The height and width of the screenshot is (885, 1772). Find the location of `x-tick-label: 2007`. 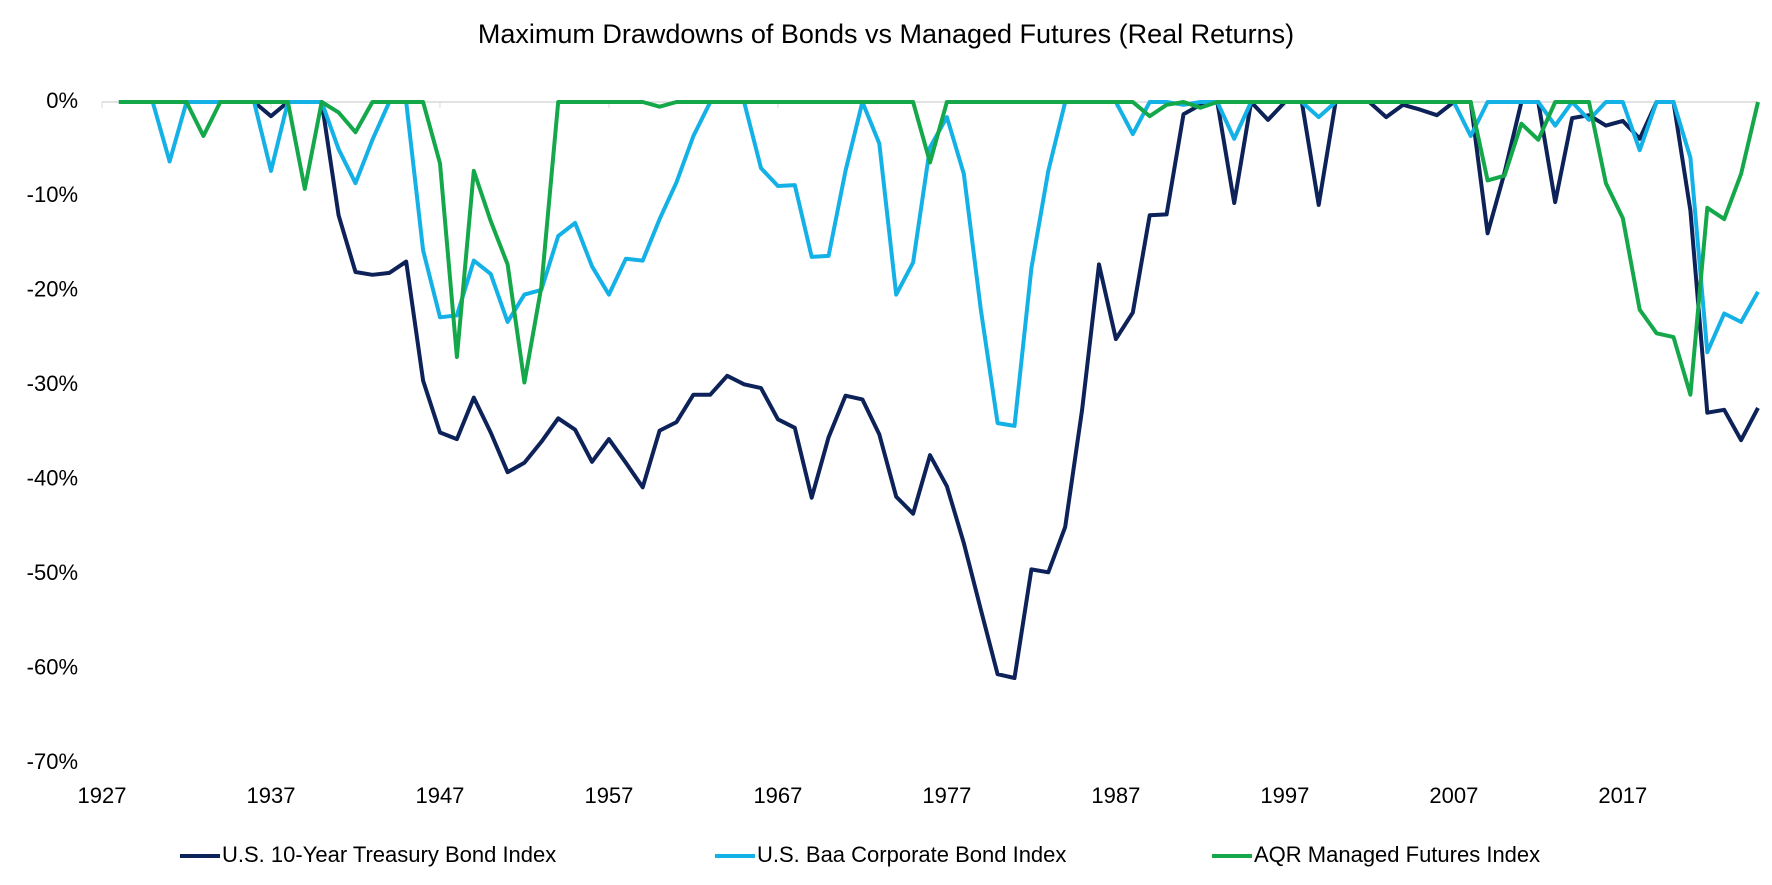

x-tick-label: 2007 is located at coordinates (1453, 795).